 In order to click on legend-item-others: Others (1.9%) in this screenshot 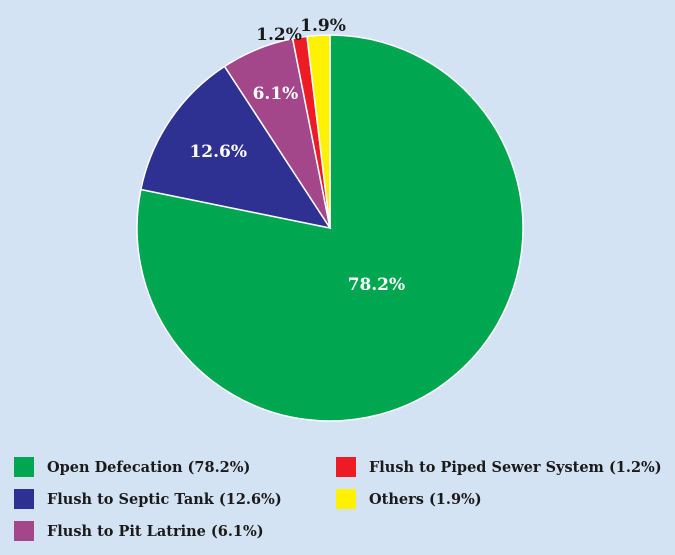, I will do `click(409, 499)`.